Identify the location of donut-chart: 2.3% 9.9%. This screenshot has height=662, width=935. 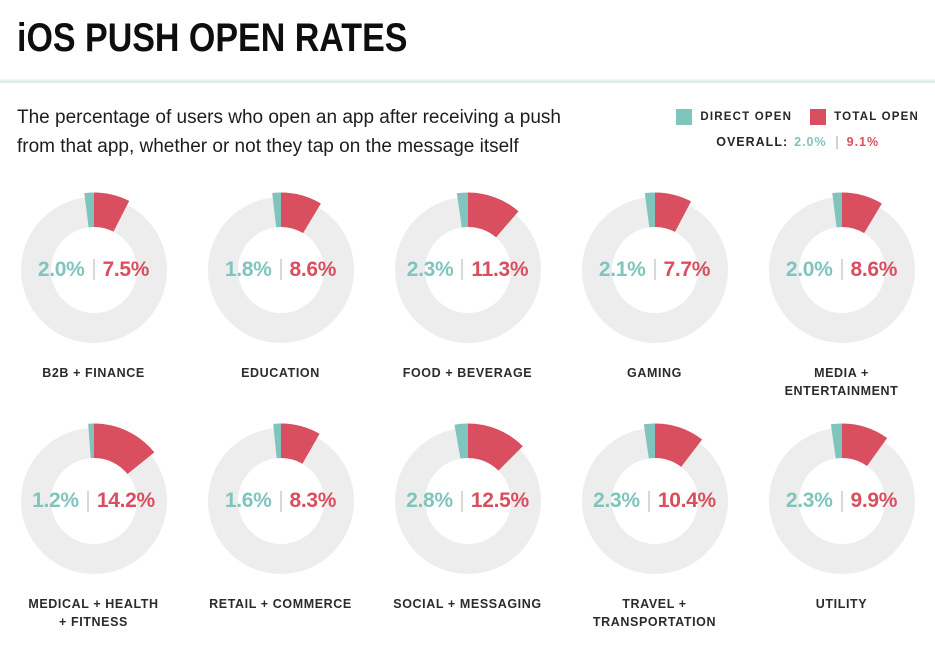
(842, 501).